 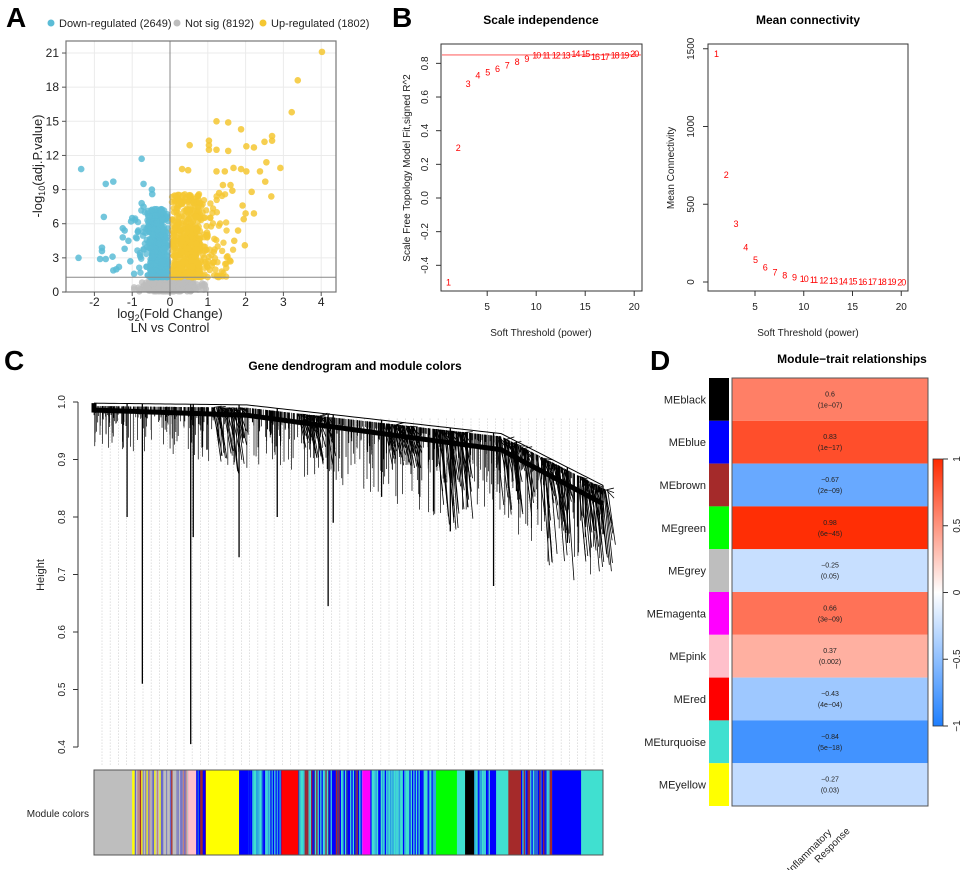 I want to click on heatmap-title: Module−trait relationships, so click(x=852, y=359).